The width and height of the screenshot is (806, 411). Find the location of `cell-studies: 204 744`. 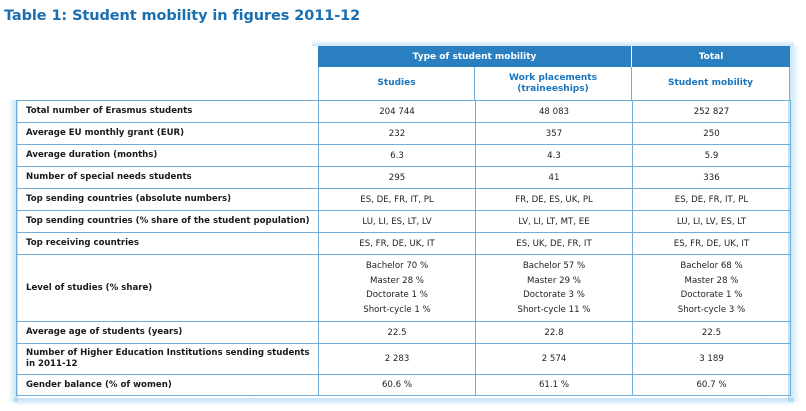

cell-studies: 204 744 is located at coordinates (397, 111).